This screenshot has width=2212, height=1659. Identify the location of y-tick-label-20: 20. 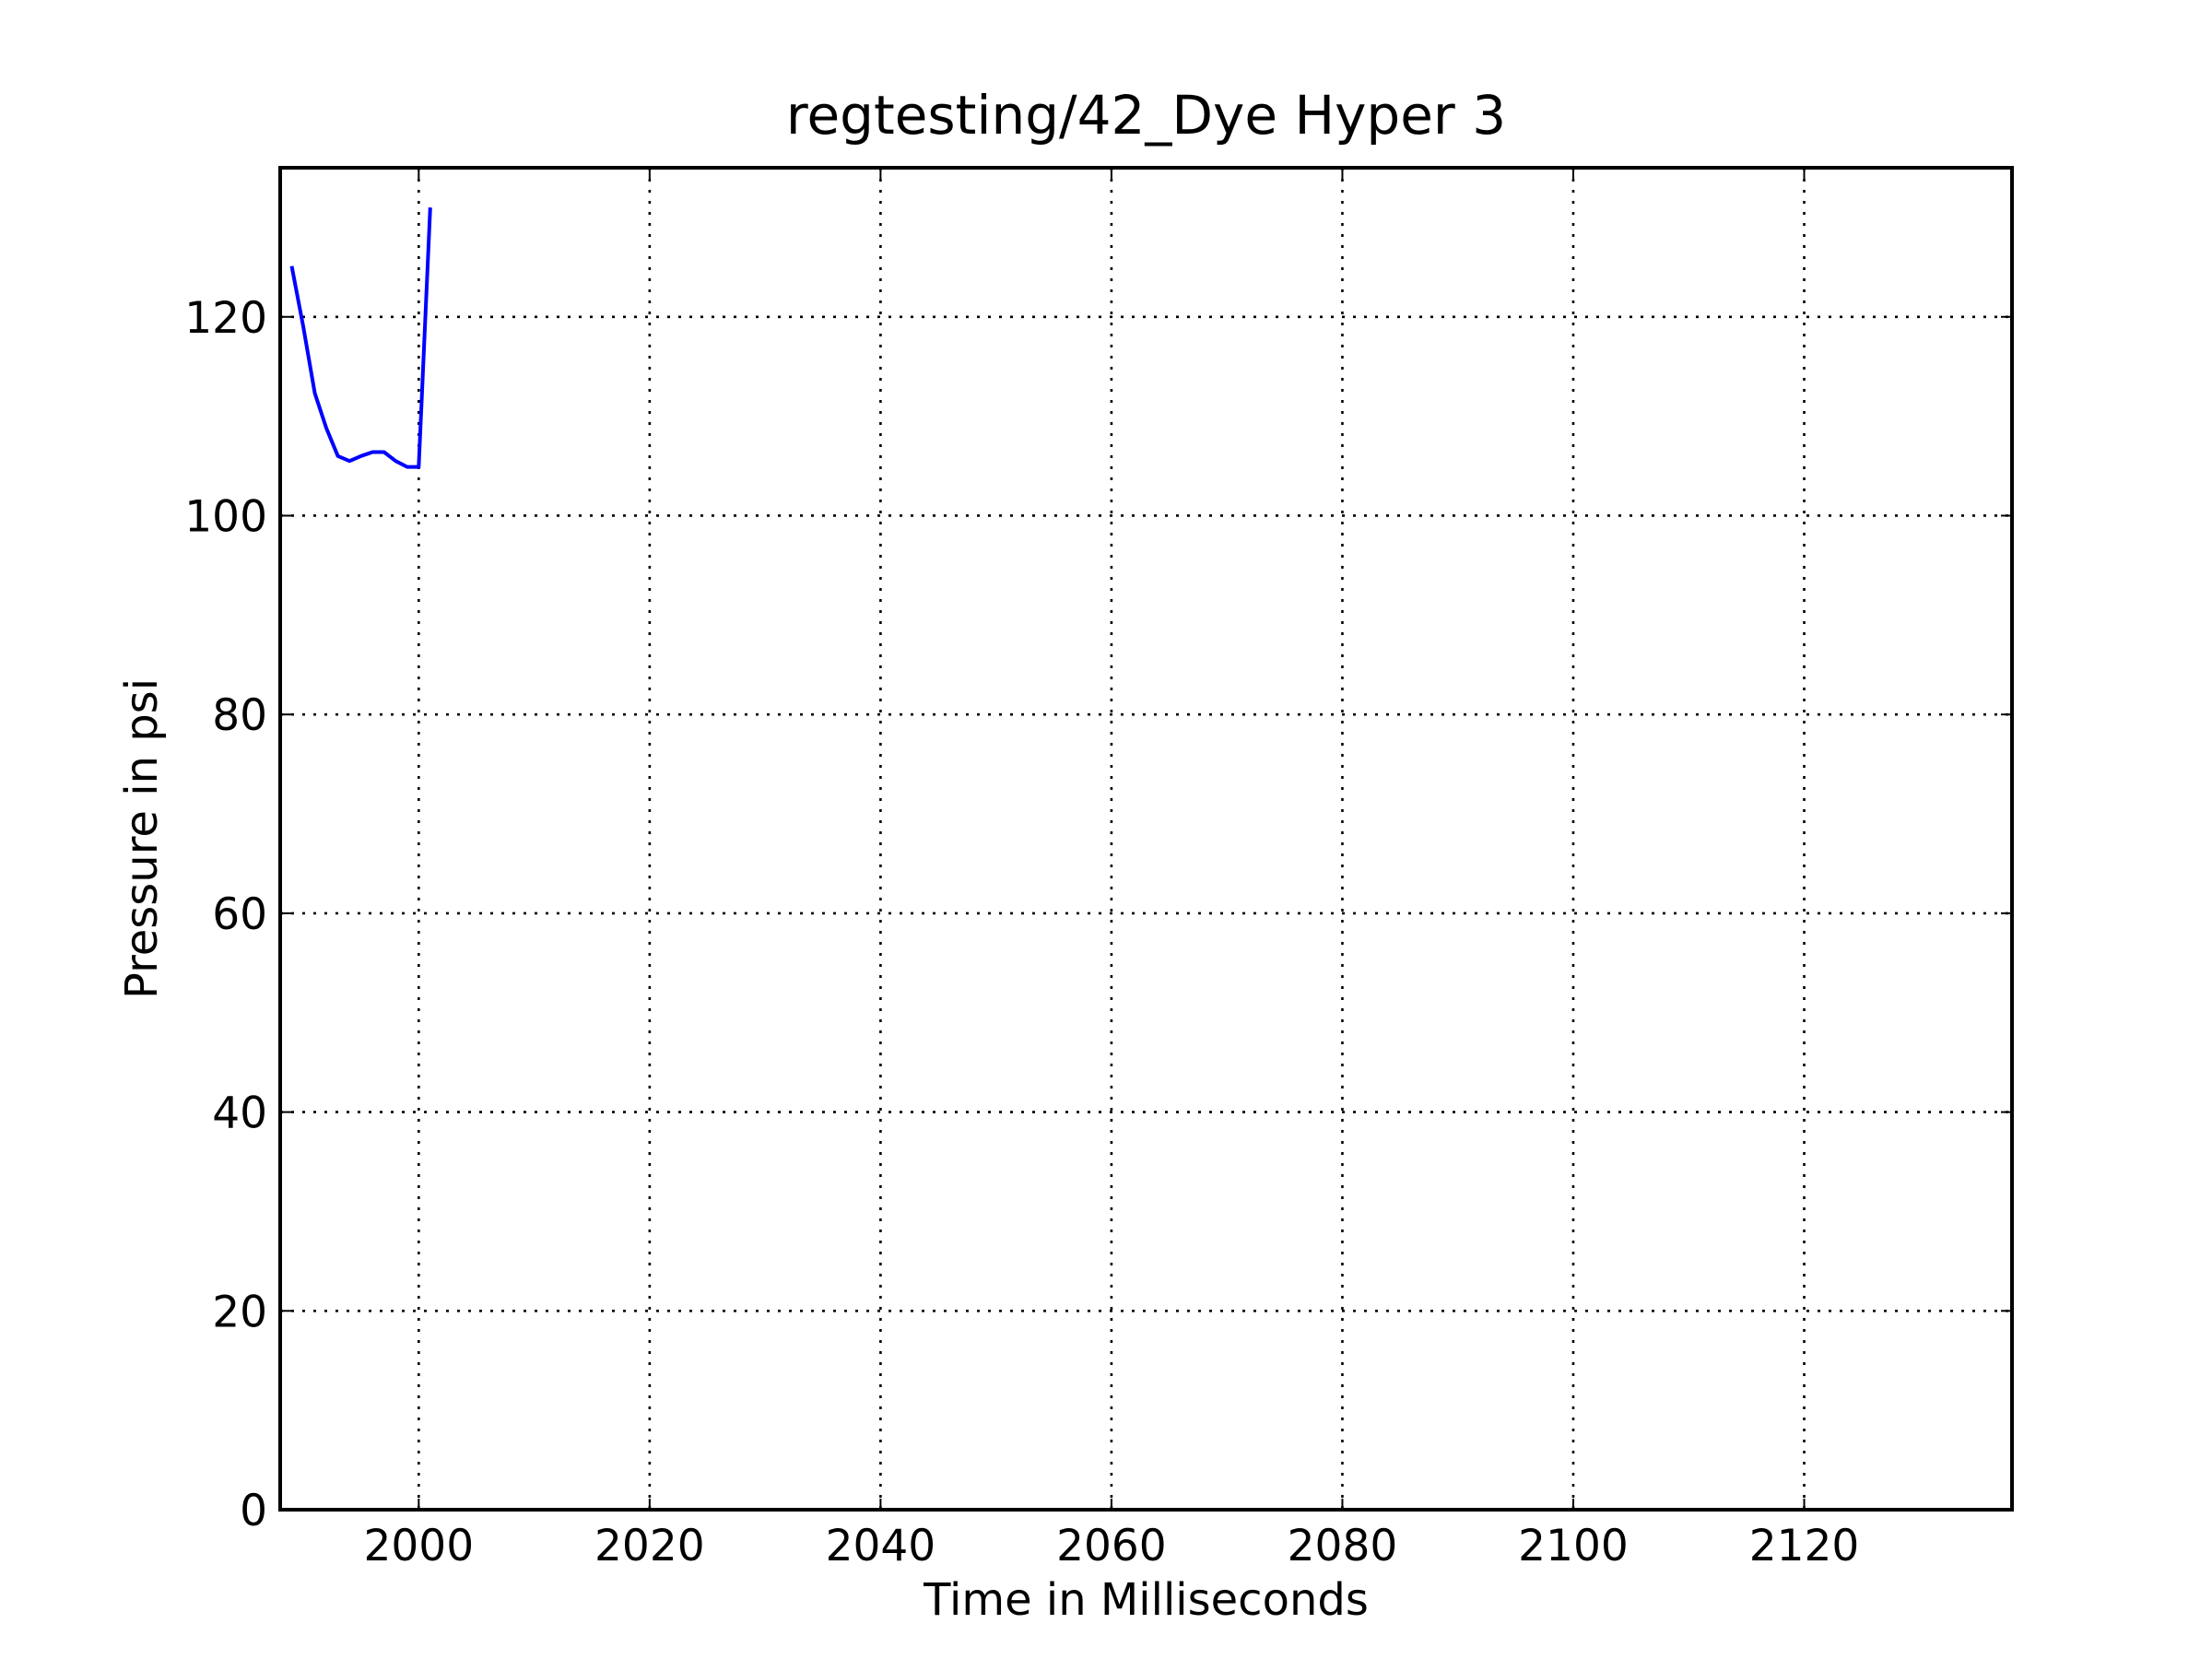
(239, 1312).